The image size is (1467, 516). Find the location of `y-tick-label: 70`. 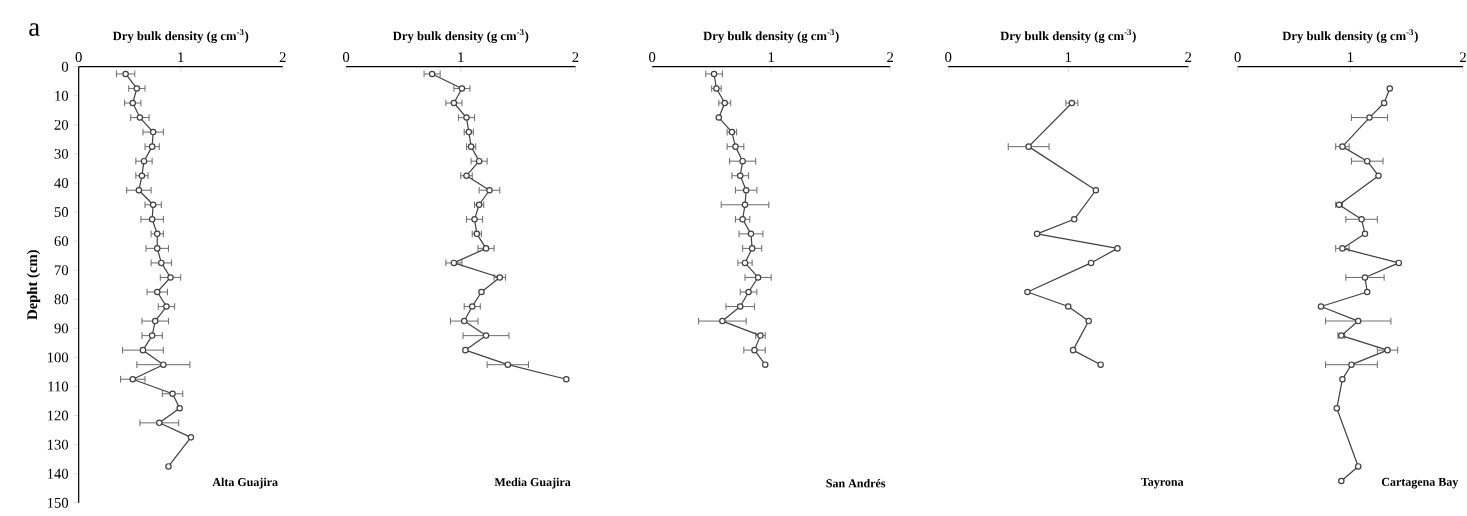

y-tick-label: 70 is located at coordinates (61, 270).